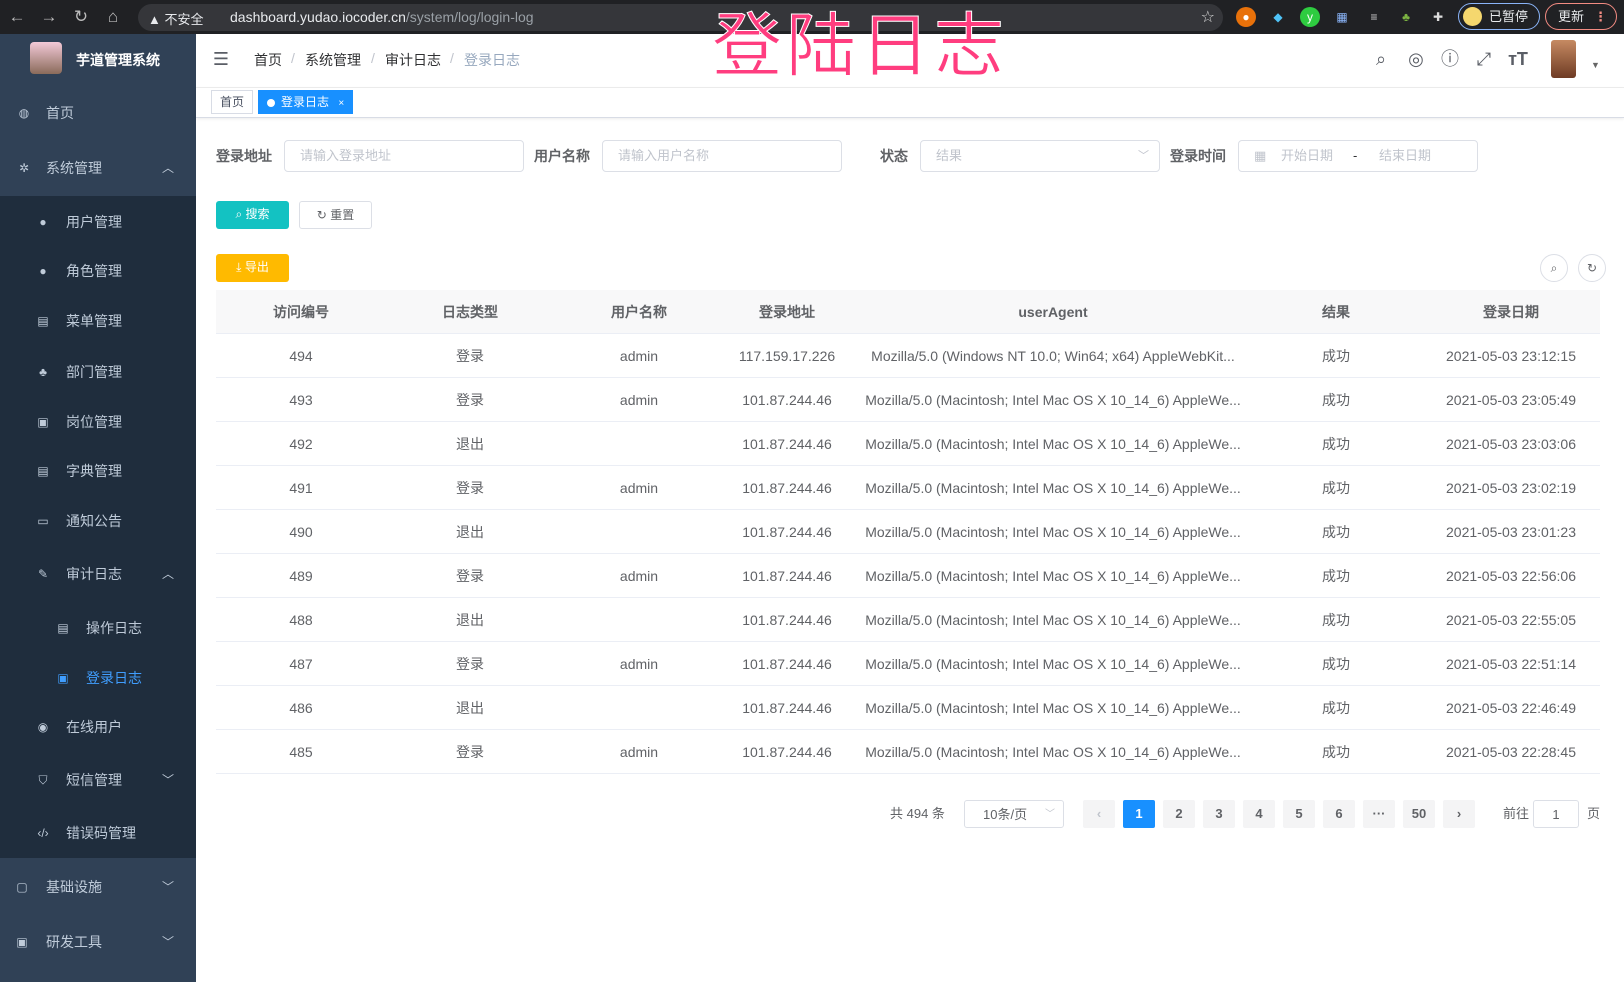  Describe the element at coordinates (1342, 17) in the screenshot. I see `extension-grid-icon: ▦` at that location.